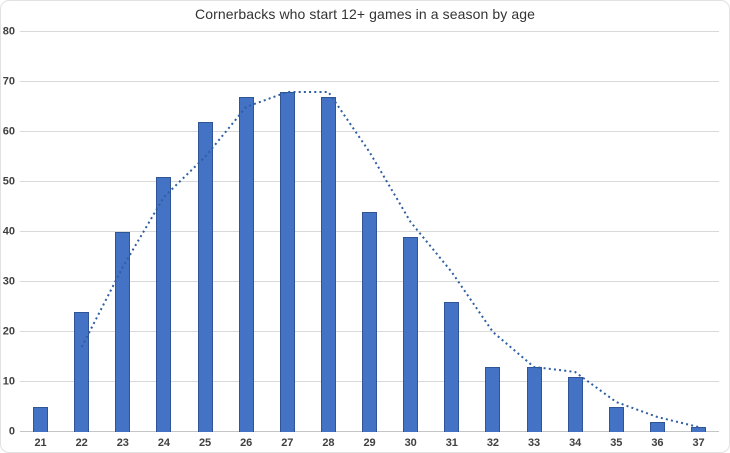 The image size is (730, 453). Describe the element at coordinates (164, 443) in the screenshot. I see `x-tick-label: 24` at that location.